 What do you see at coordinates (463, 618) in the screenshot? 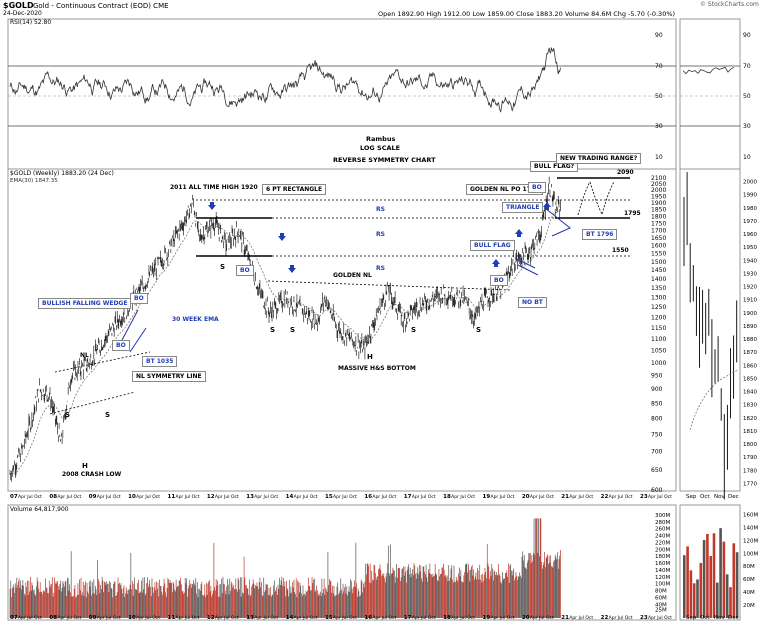
I see `x-bottom-months-18: Apr Jul Oct` at bounding box center [463, 618].